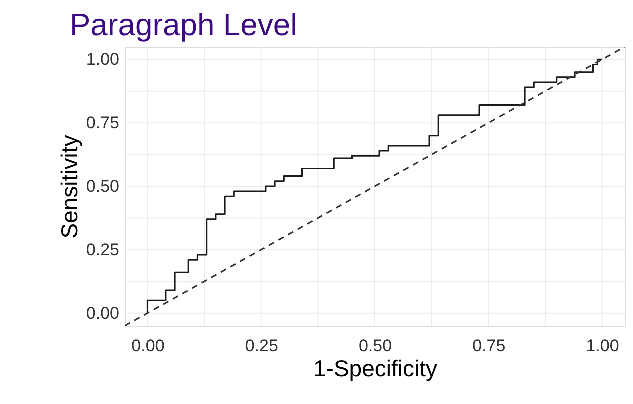 Image resolution: width=633 pixels, height=404 pixels. Describe the element at coordinates (184, 25) in the screenshot. I see `chart-title: Paragraph Level` at that location.